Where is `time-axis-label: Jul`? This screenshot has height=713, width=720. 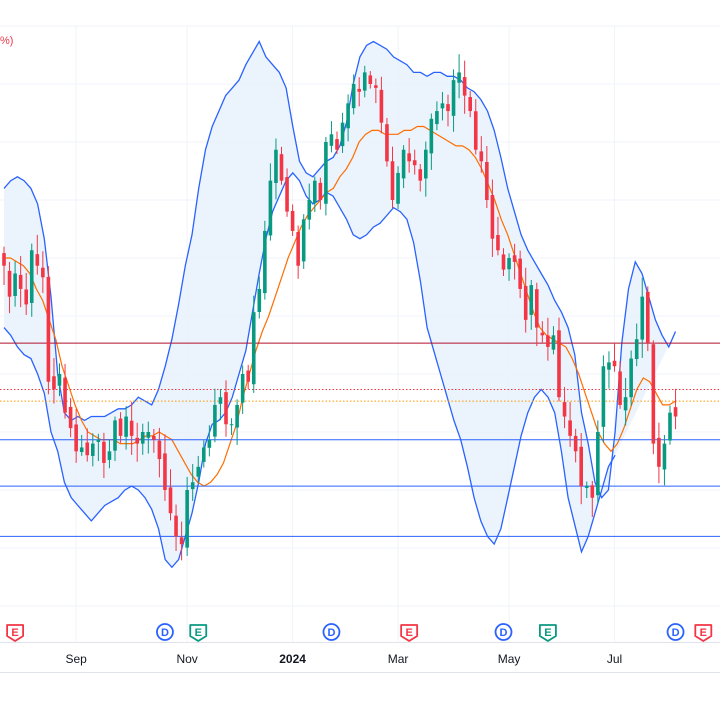 time-axis-label: Jul is located at coordinates (614, 659).